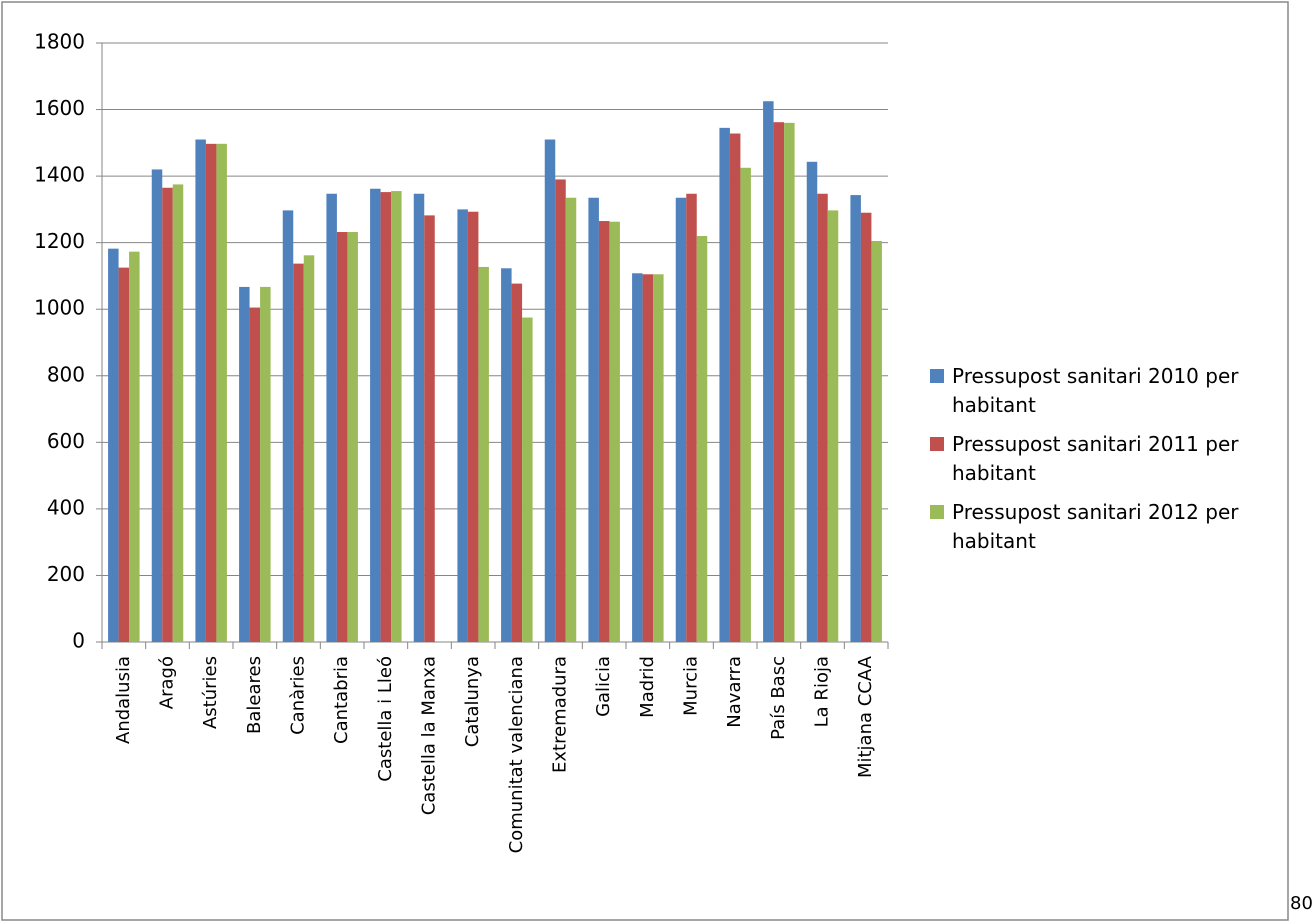  I want to click on x-tick-label: Navarra, so click(734, 692).